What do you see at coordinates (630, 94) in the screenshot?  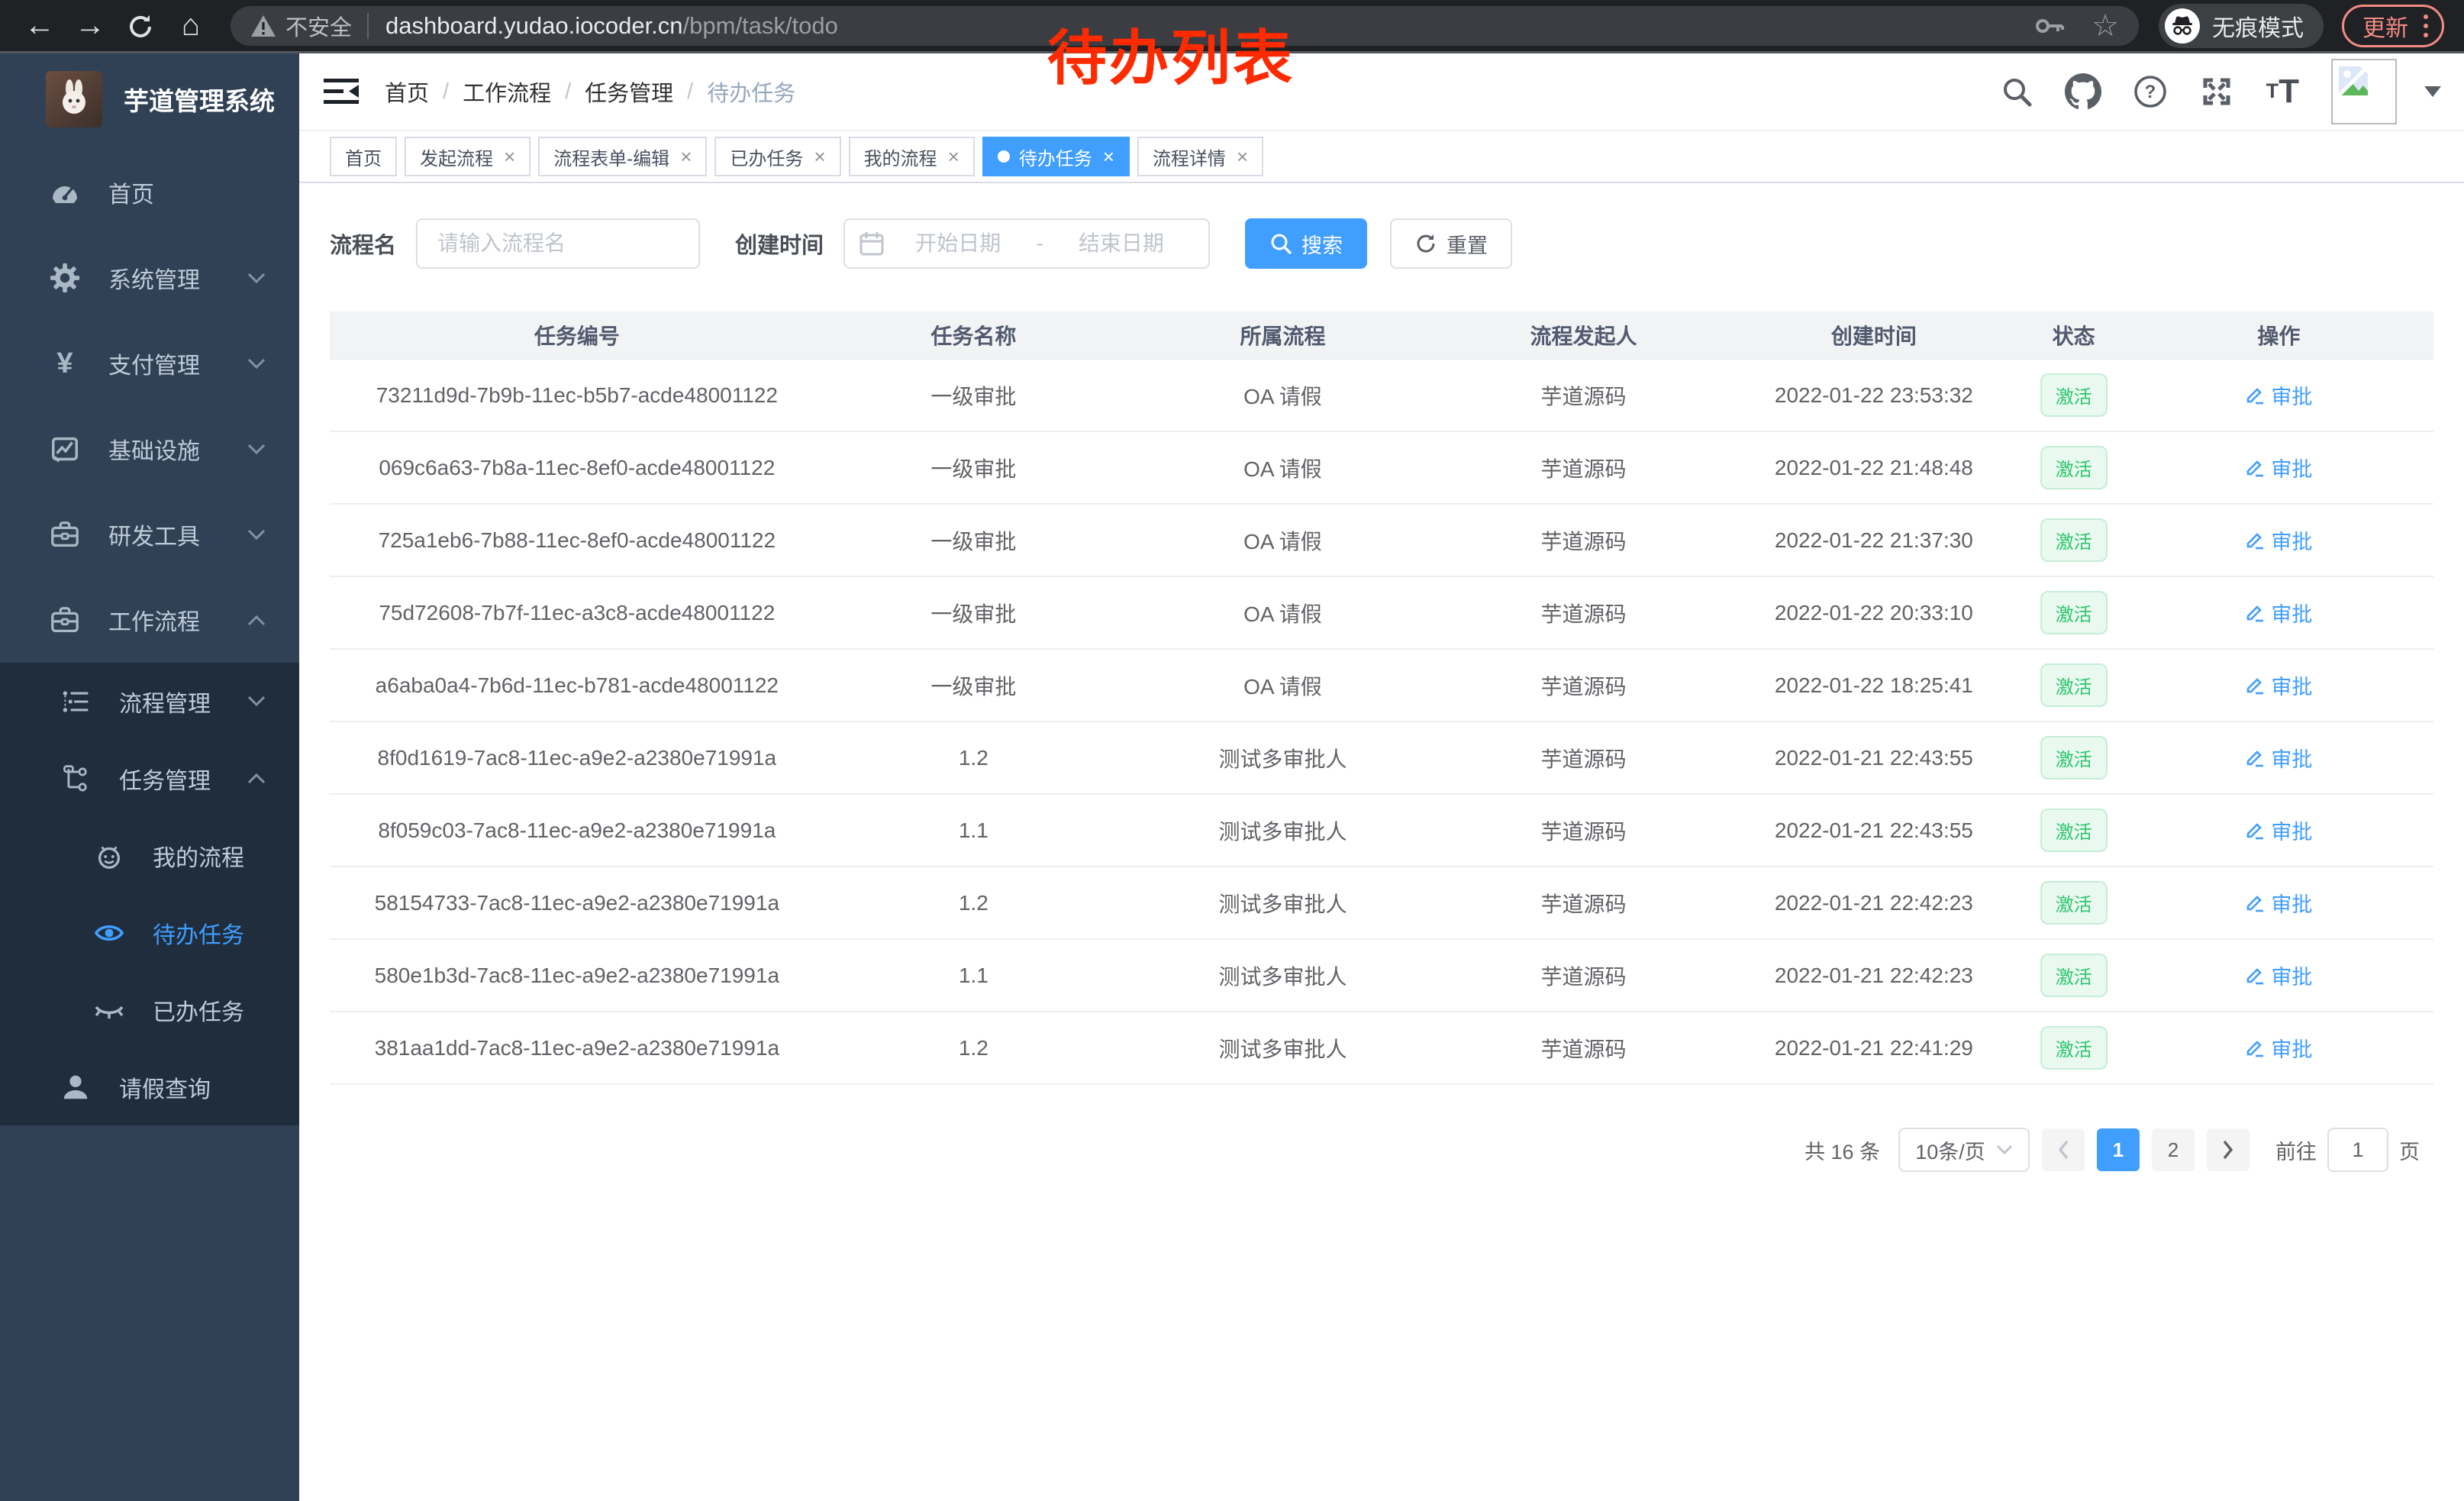 I see `breadcrumb-item: 任务管理` at bounding box center [630, 94].